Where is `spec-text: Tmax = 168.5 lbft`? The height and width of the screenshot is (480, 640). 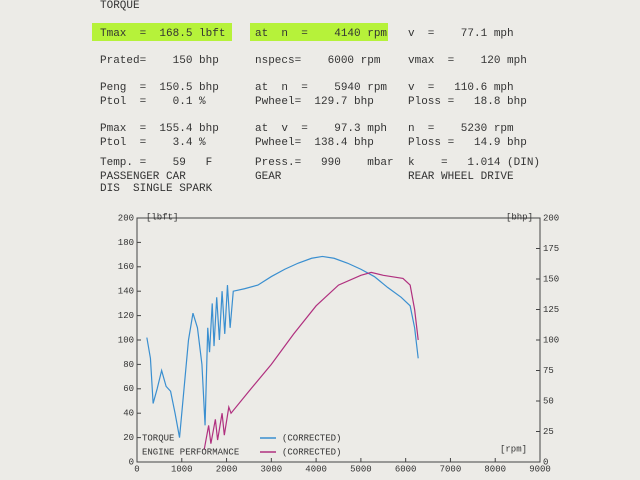
spec-text: Tmax = 168.5 lbft is located at coordinates (162, 34).